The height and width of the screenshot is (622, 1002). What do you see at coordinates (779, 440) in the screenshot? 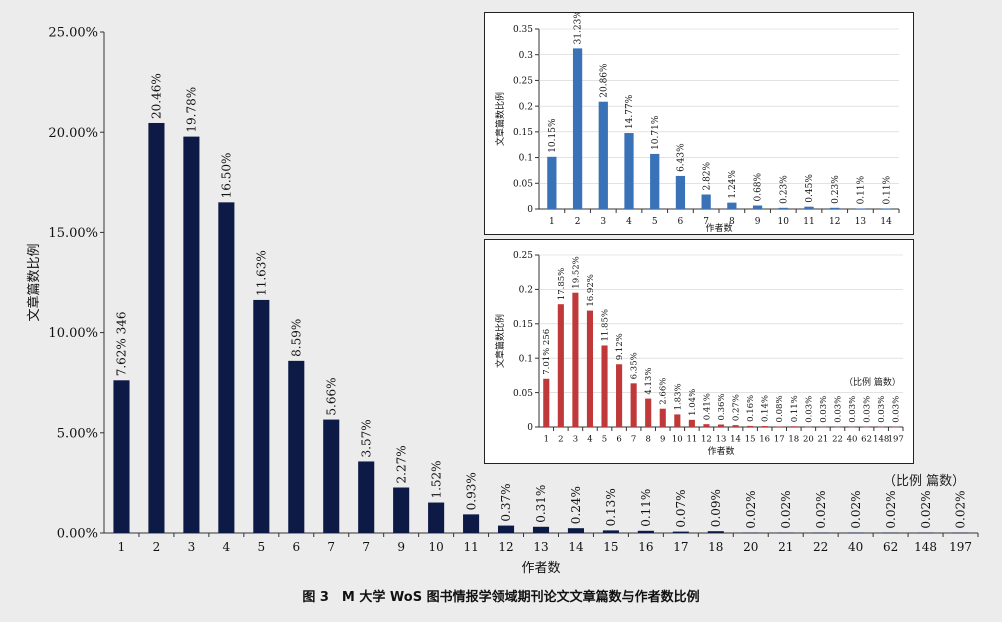
I see `inset-bottom-x-tick-label: 17` at bounding box center [779, 440].